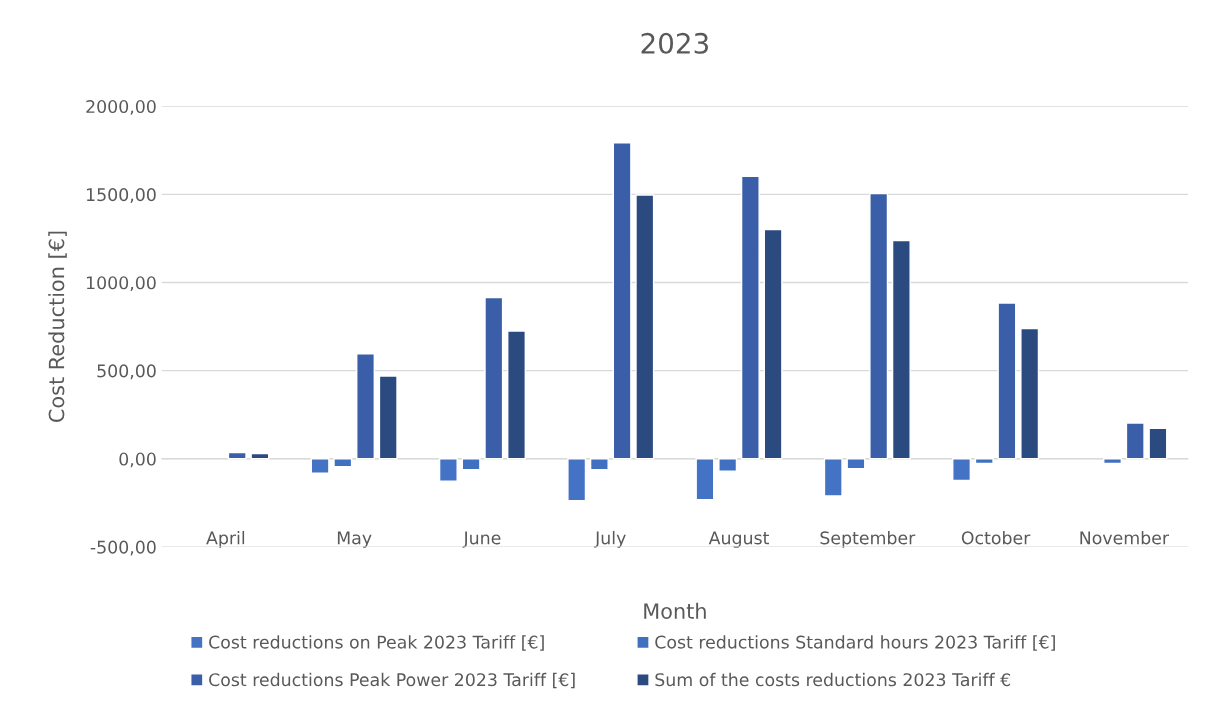 The height and width of the screenshot is (713, 1216). What do you see at coordinates (354, 539) in the screenshot?
I see `x-tick-label: May` at bounding box center [354, 539].